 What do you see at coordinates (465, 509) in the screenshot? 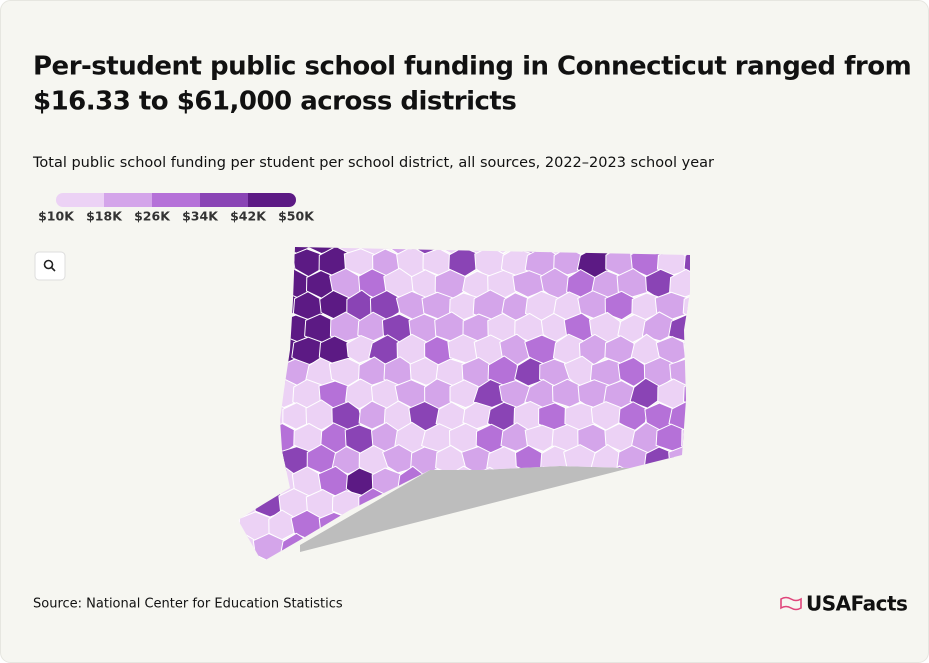
I see `water` at bounding box center [465, 509].